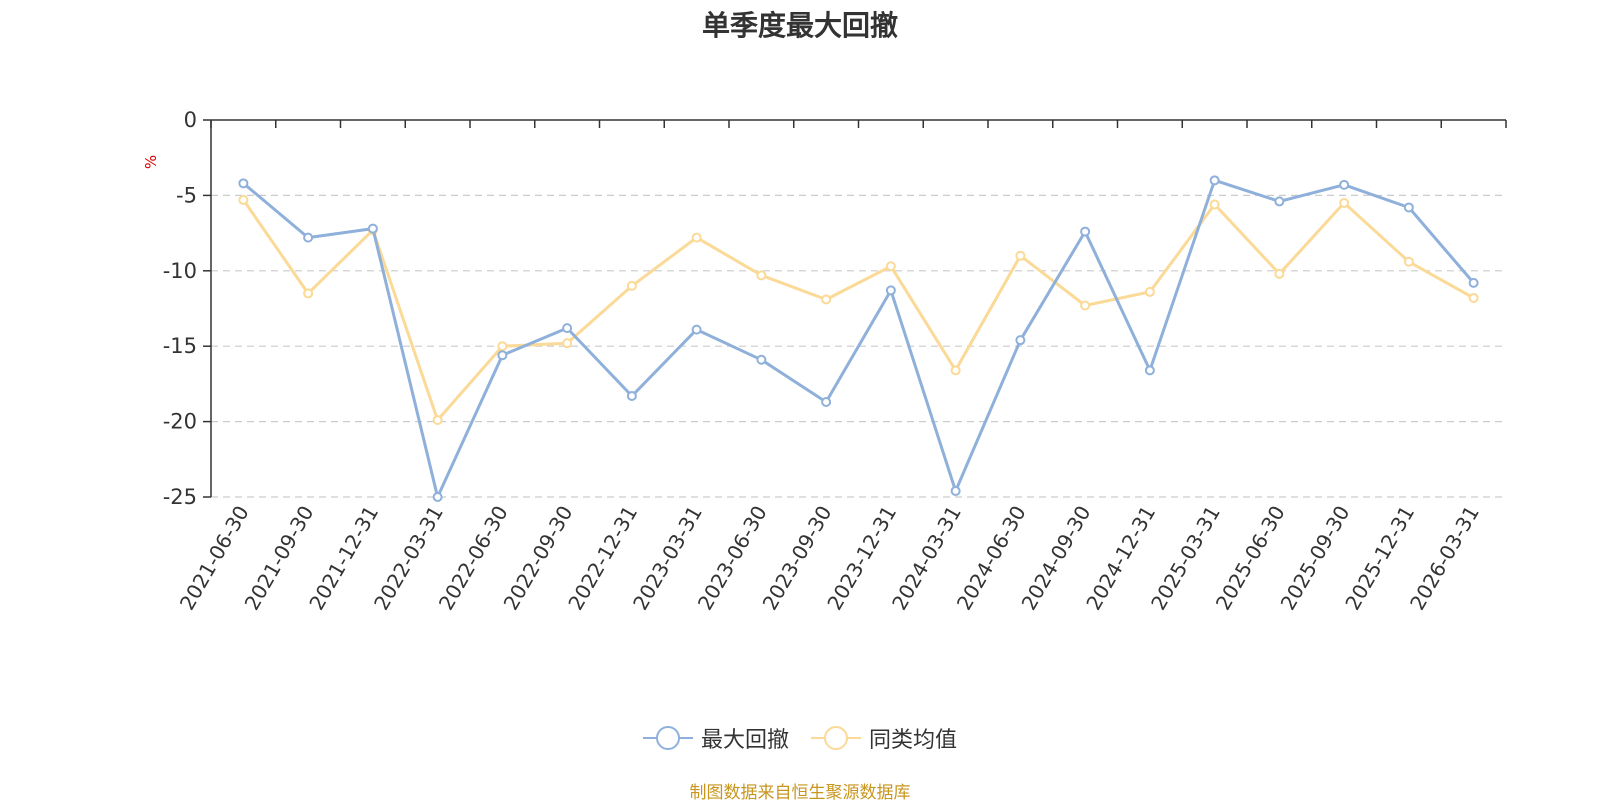  What do you see at coordinates (180, 346) in the screenshot?
I see `y-tick-label-3: -15` at bounding box center [180, 346].